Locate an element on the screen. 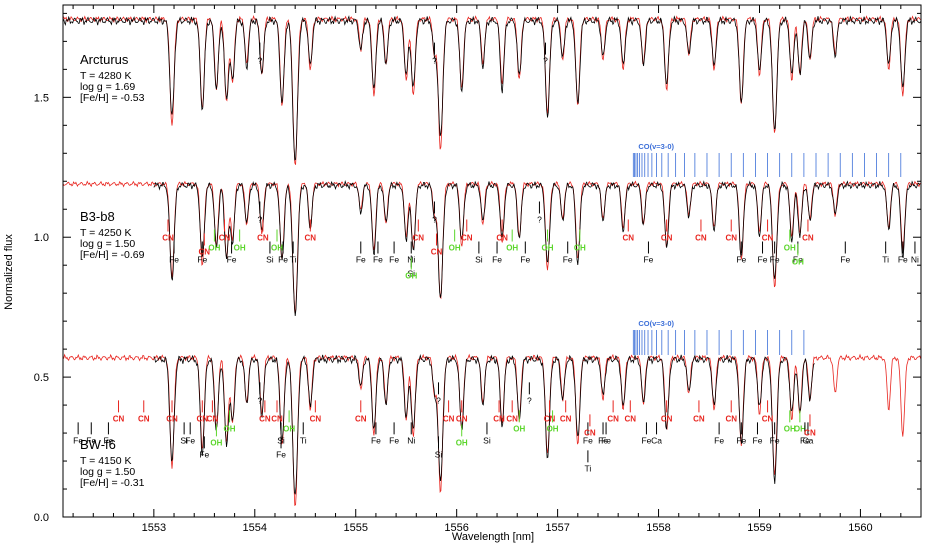  x-tick-label: 1554 is located at coordinates (255, 528).